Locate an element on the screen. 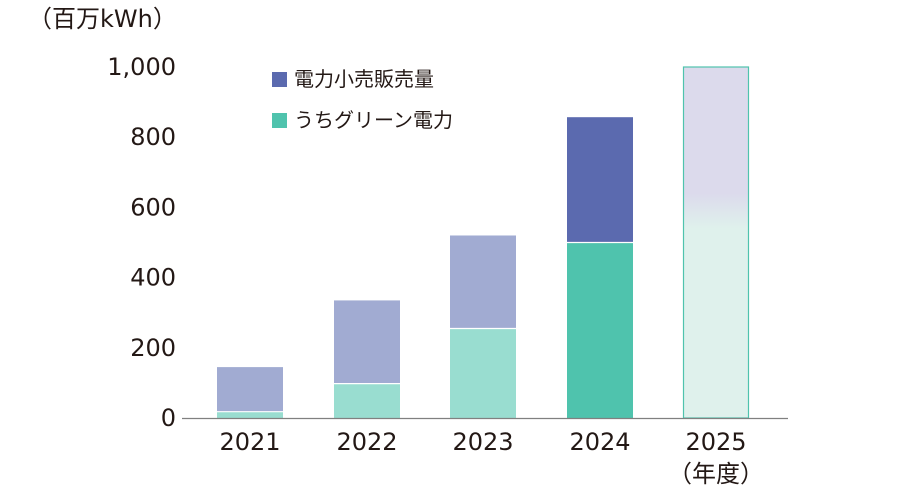  bar-2024-green is located at coordinates (600, 330).